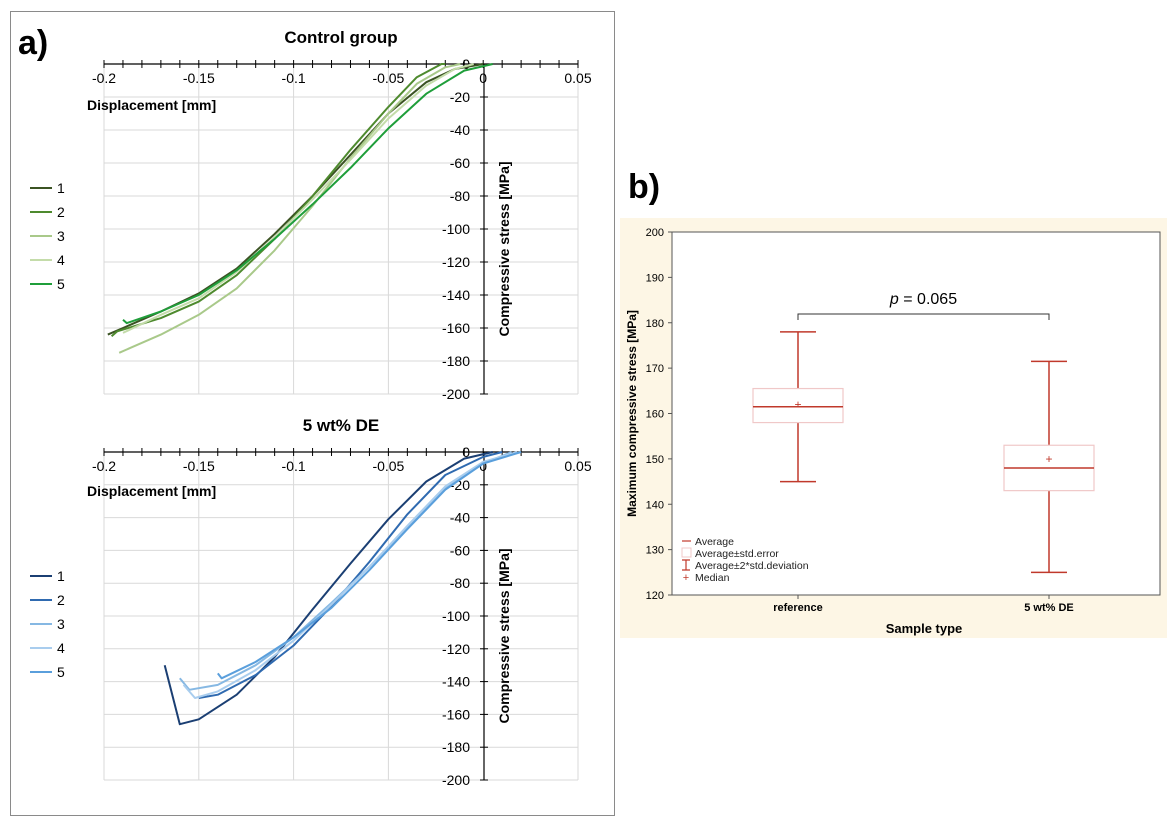  What do you see at coordinates (752, 566) in the screenshot?
I see `legend-label: Average±2*std.deviation` at bounding box center [752, 566].